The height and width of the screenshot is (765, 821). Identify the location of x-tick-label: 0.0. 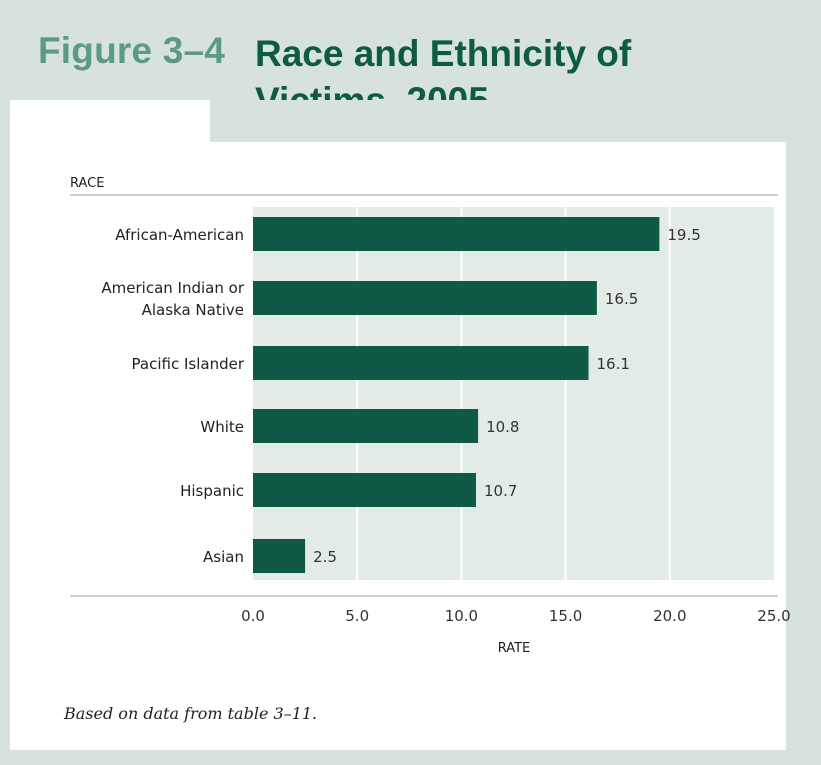
(253, 616).